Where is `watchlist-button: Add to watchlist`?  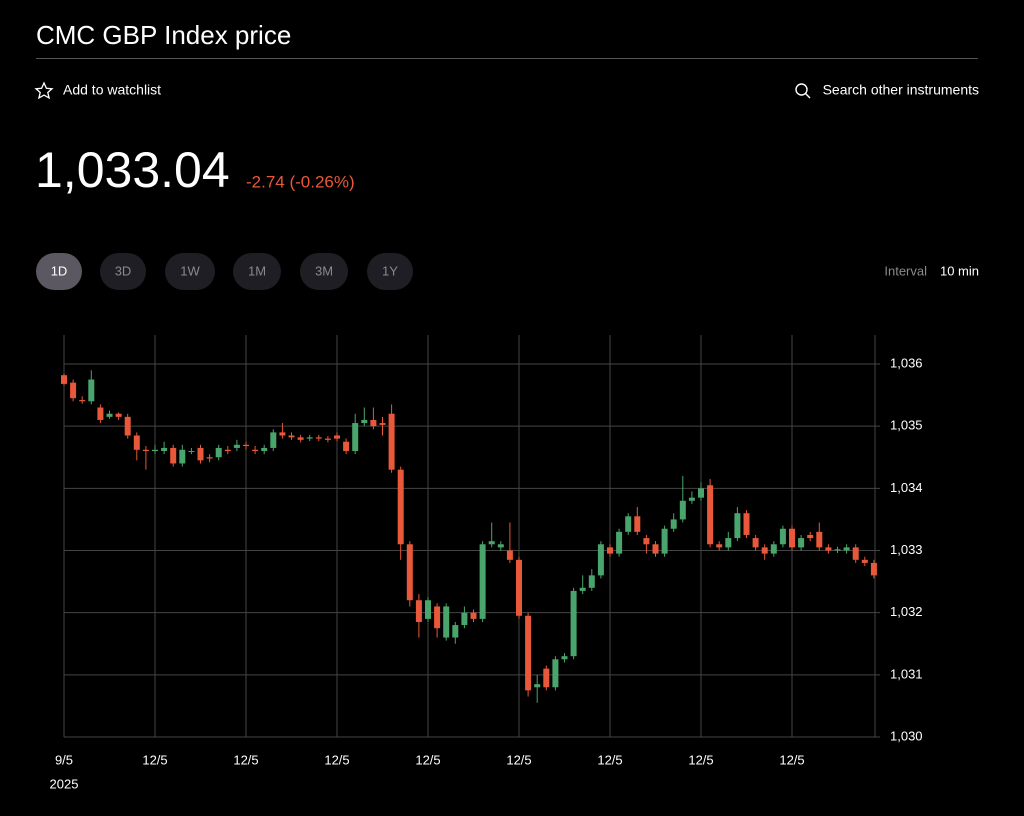
watchlist-button: Add to watchlist is located at coordinates (97, 90).